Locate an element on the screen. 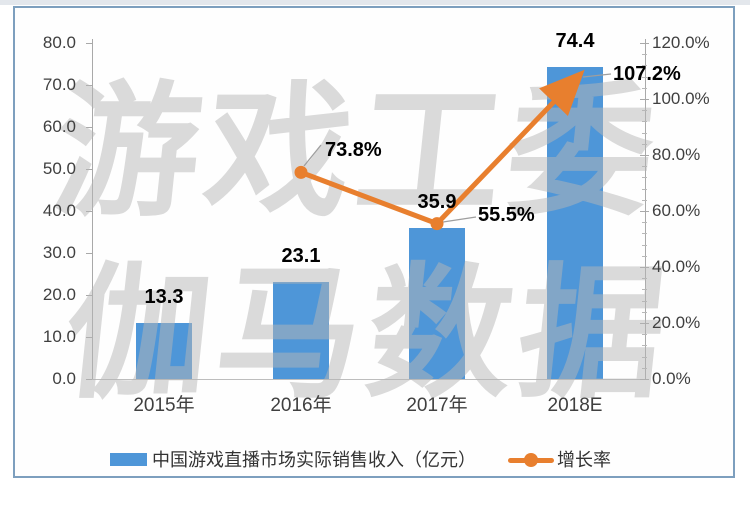 Image resolution: width=750 pixels, height=508 pixels. x-axis-category-label: 2017年 is located at coordinates (437, 405).